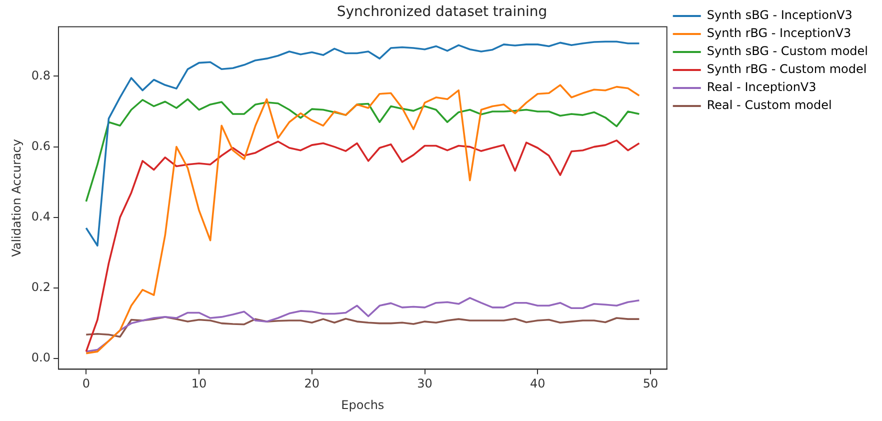  Describe the element at coordinates (16, 198) in the screenshot. I see `y-axis-title: Validation Accuracy` at that location.